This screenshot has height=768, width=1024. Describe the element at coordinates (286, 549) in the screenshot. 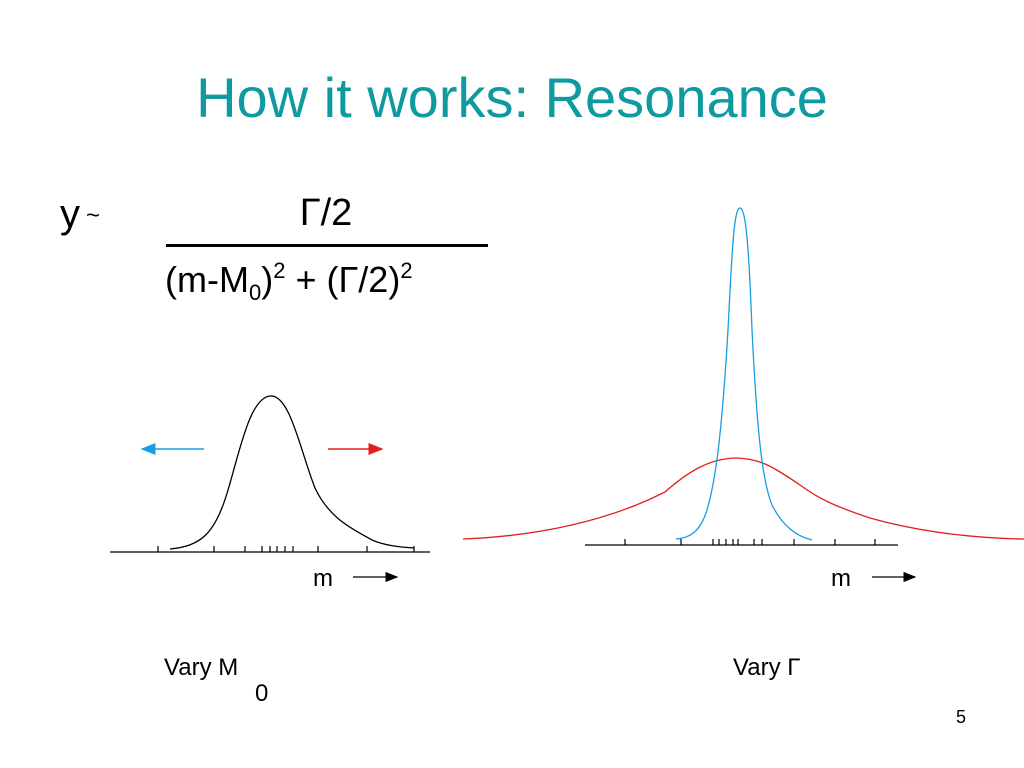

I see `left-axis-ticks` at that location.